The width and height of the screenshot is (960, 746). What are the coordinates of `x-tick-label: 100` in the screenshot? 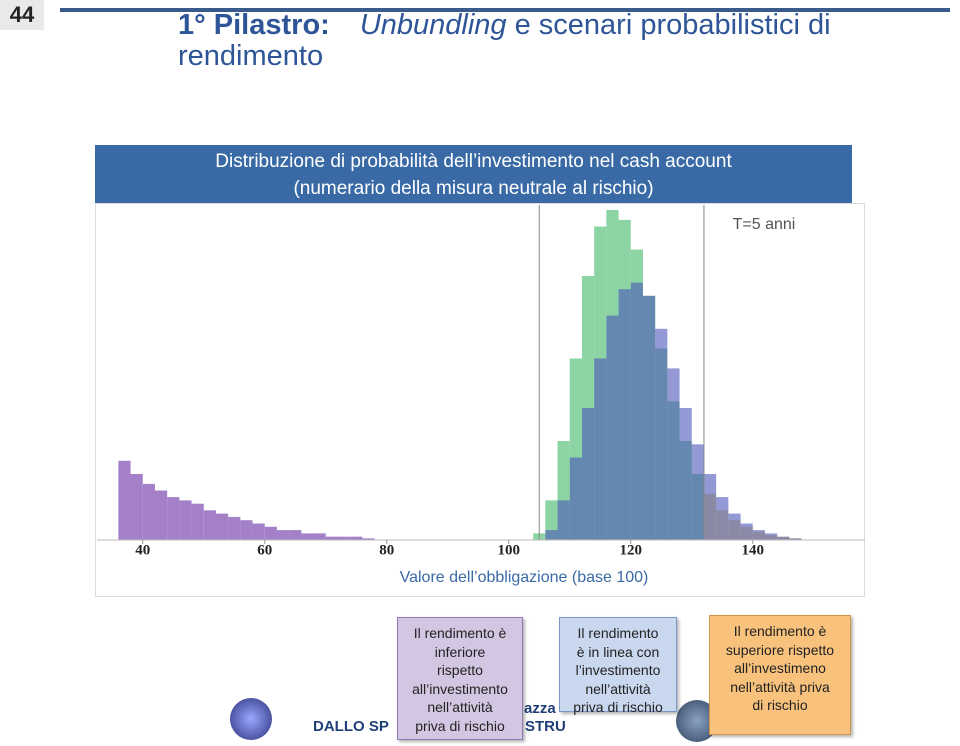 It's located at (509, 550).